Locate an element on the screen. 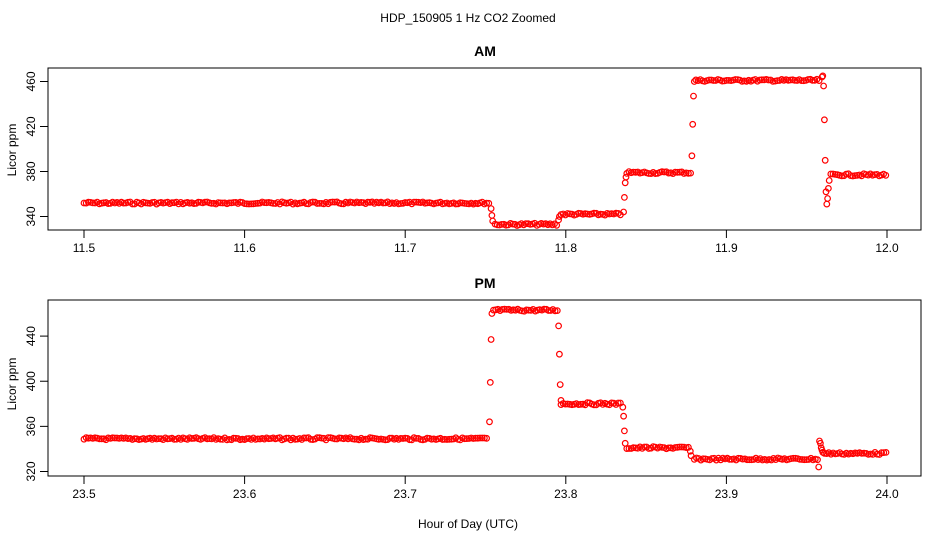 This screenshot has height=540, width=936. y-tick-label: 320 is located at coordinates (31, 471).